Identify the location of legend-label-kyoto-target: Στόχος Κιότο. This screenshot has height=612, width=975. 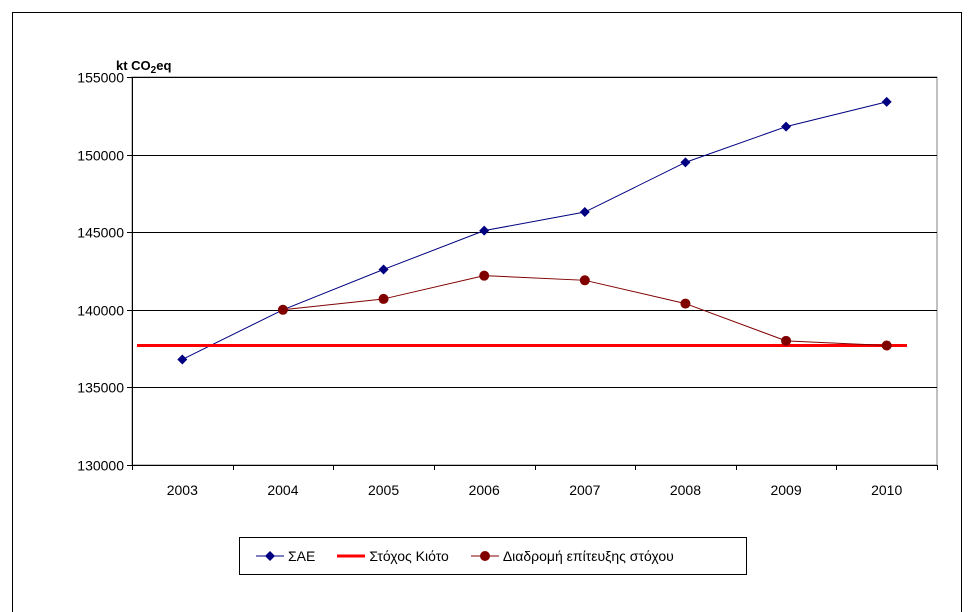
(409, 556).